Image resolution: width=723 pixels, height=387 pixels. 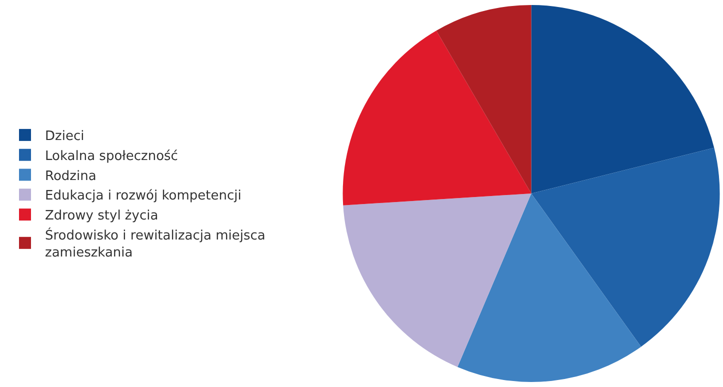 I want to click on legend-label: Rodzina, so click(x=70, y=176).